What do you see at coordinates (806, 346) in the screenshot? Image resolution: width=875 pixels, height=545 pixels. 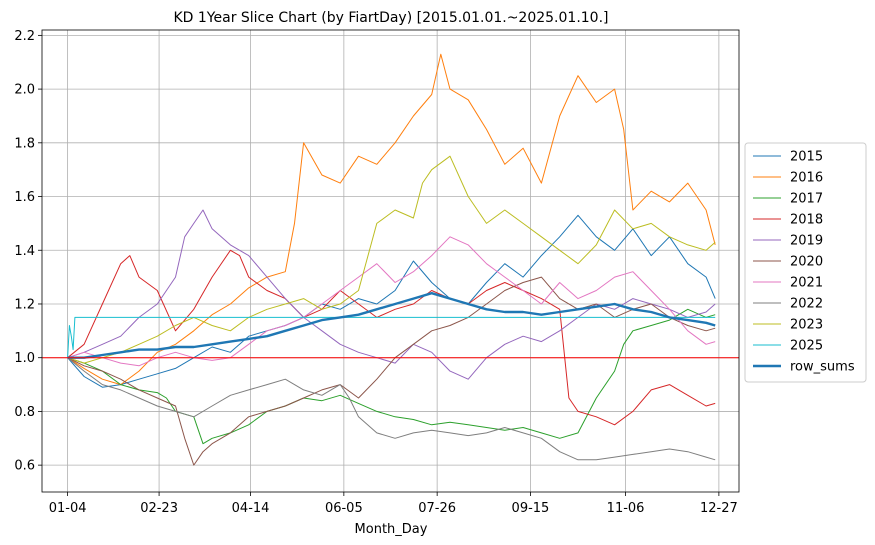 I see `legend-label-2025: 2025` at bounding box center [806, 346].